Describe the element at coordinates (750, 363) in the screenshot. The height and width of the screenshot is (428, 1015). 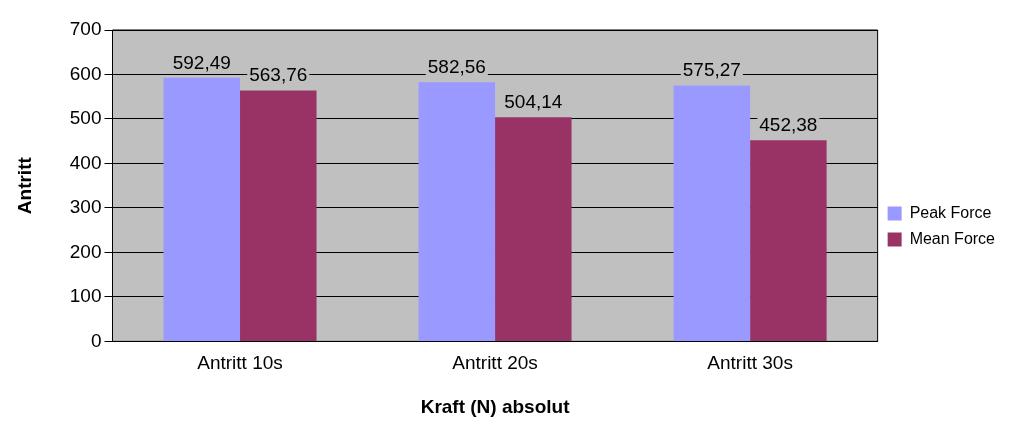
I see `x-tick-label: Antritt 30s` at that location.